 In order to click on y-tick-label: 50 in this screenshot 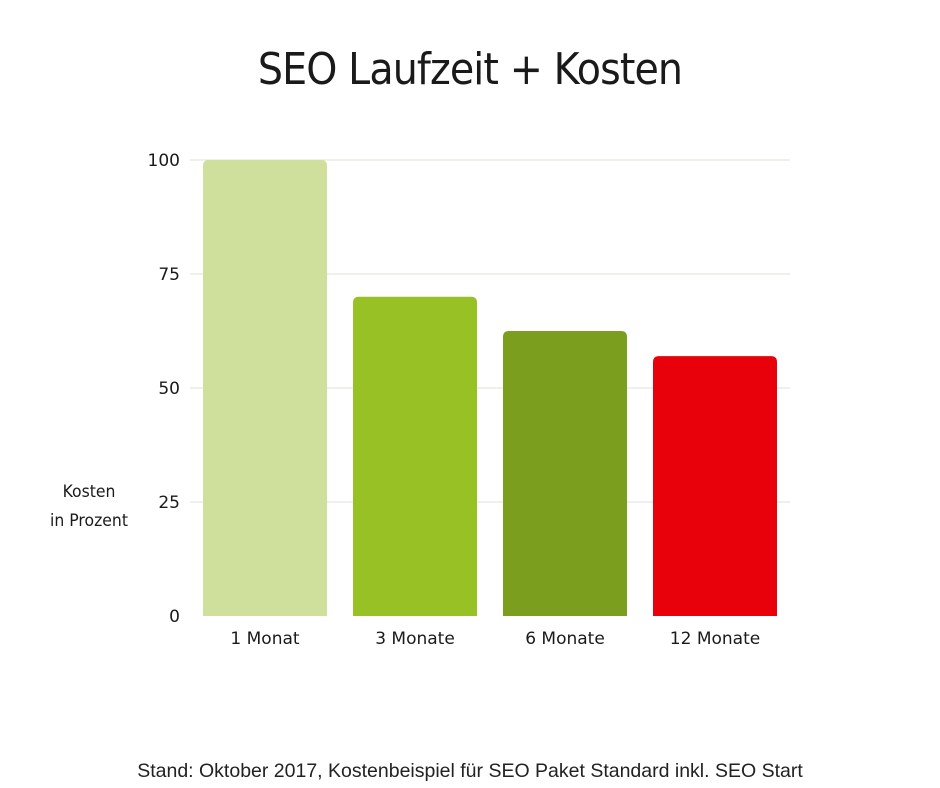, I will do `click(169, 389)`.